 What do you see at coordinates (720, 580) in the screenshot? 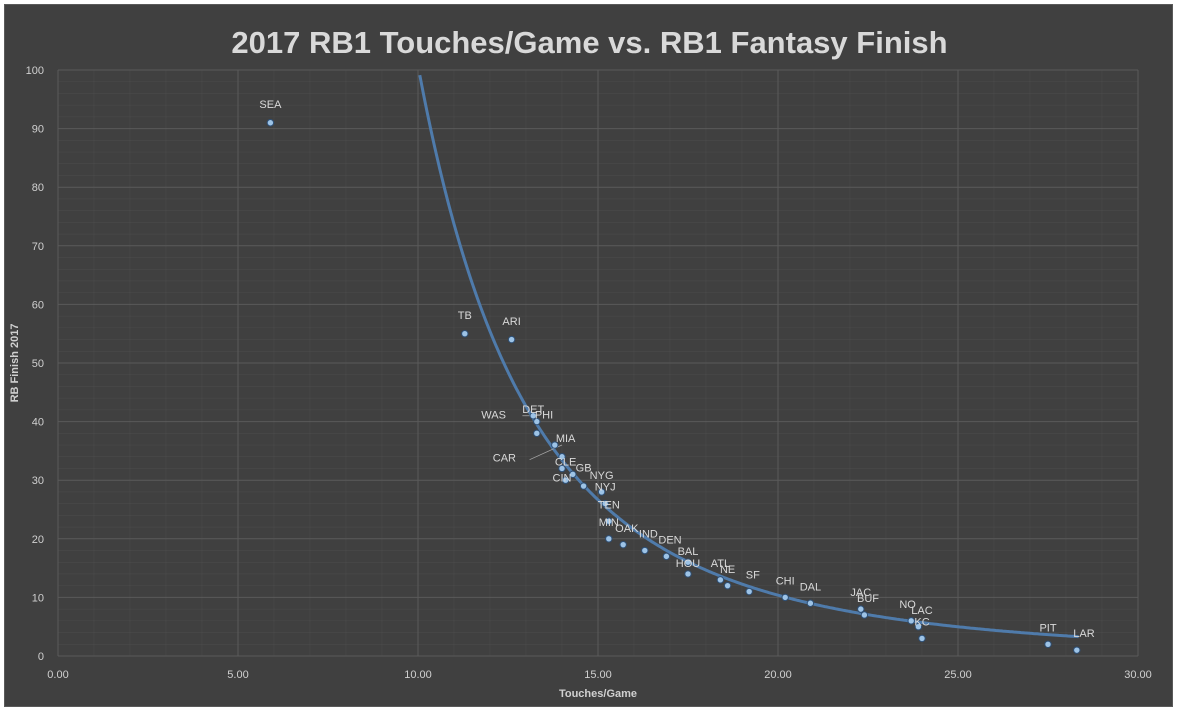
I see `data-point-atl` at bounding box center [720, 580].